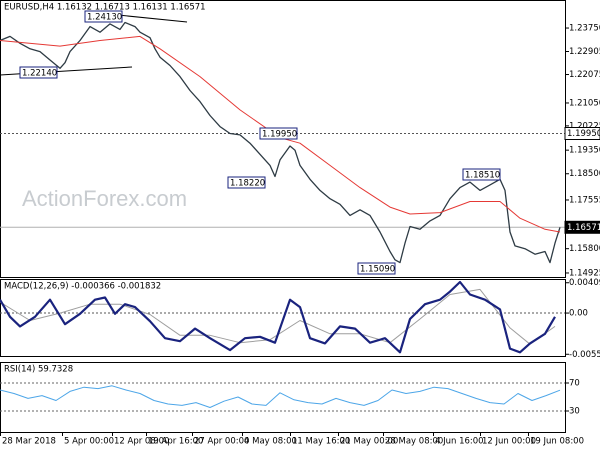 The width and height of the screenshot is (600, 454). I want to click on x-tick-label: 21 May 00:00, so click(369, 442).